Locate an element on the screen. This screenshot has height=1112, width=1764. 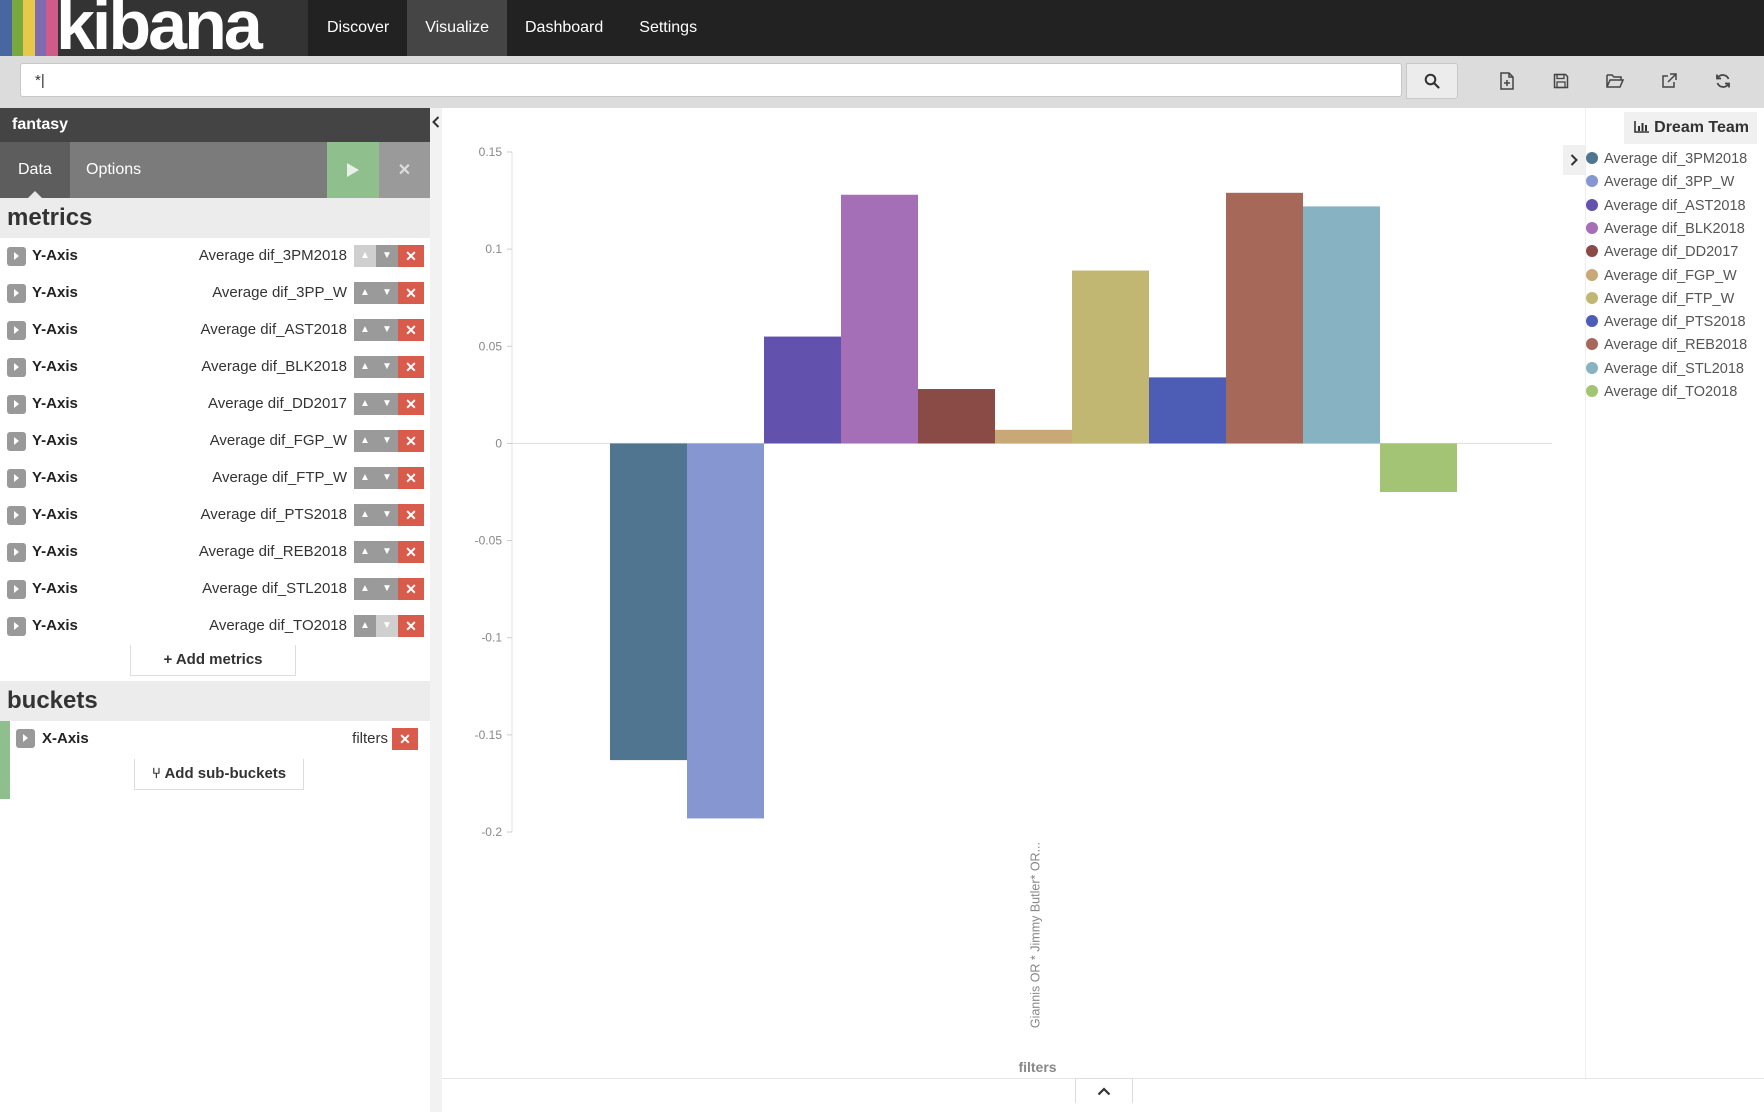
metric-row: Y-Axis Average dif_REB2018 ▲ ▼ ✕ is located at coordinates (215, 552).